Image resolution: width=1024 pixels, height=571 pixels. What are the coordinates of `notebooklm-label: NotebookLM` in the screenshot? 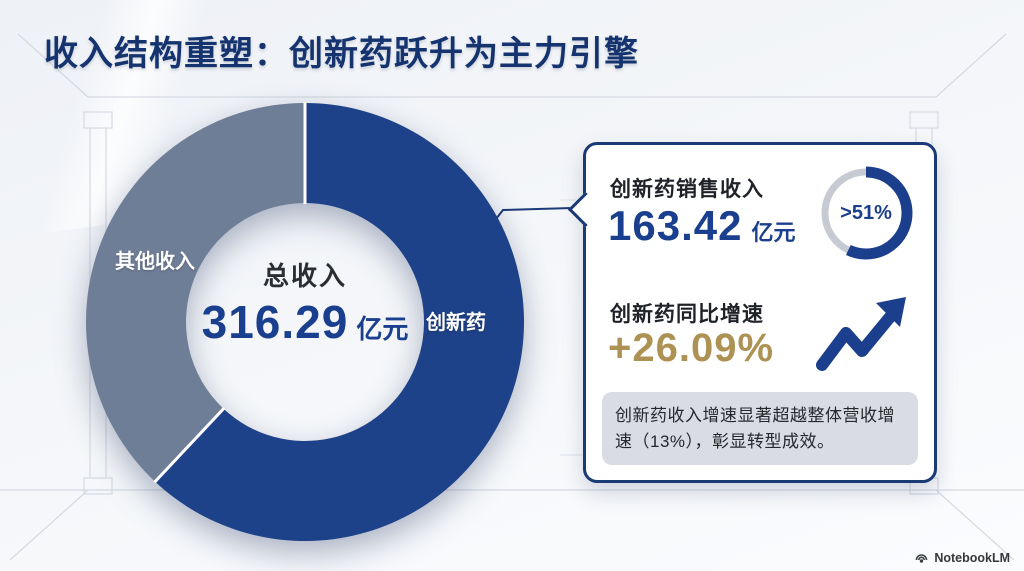 It's located at (972, 558).